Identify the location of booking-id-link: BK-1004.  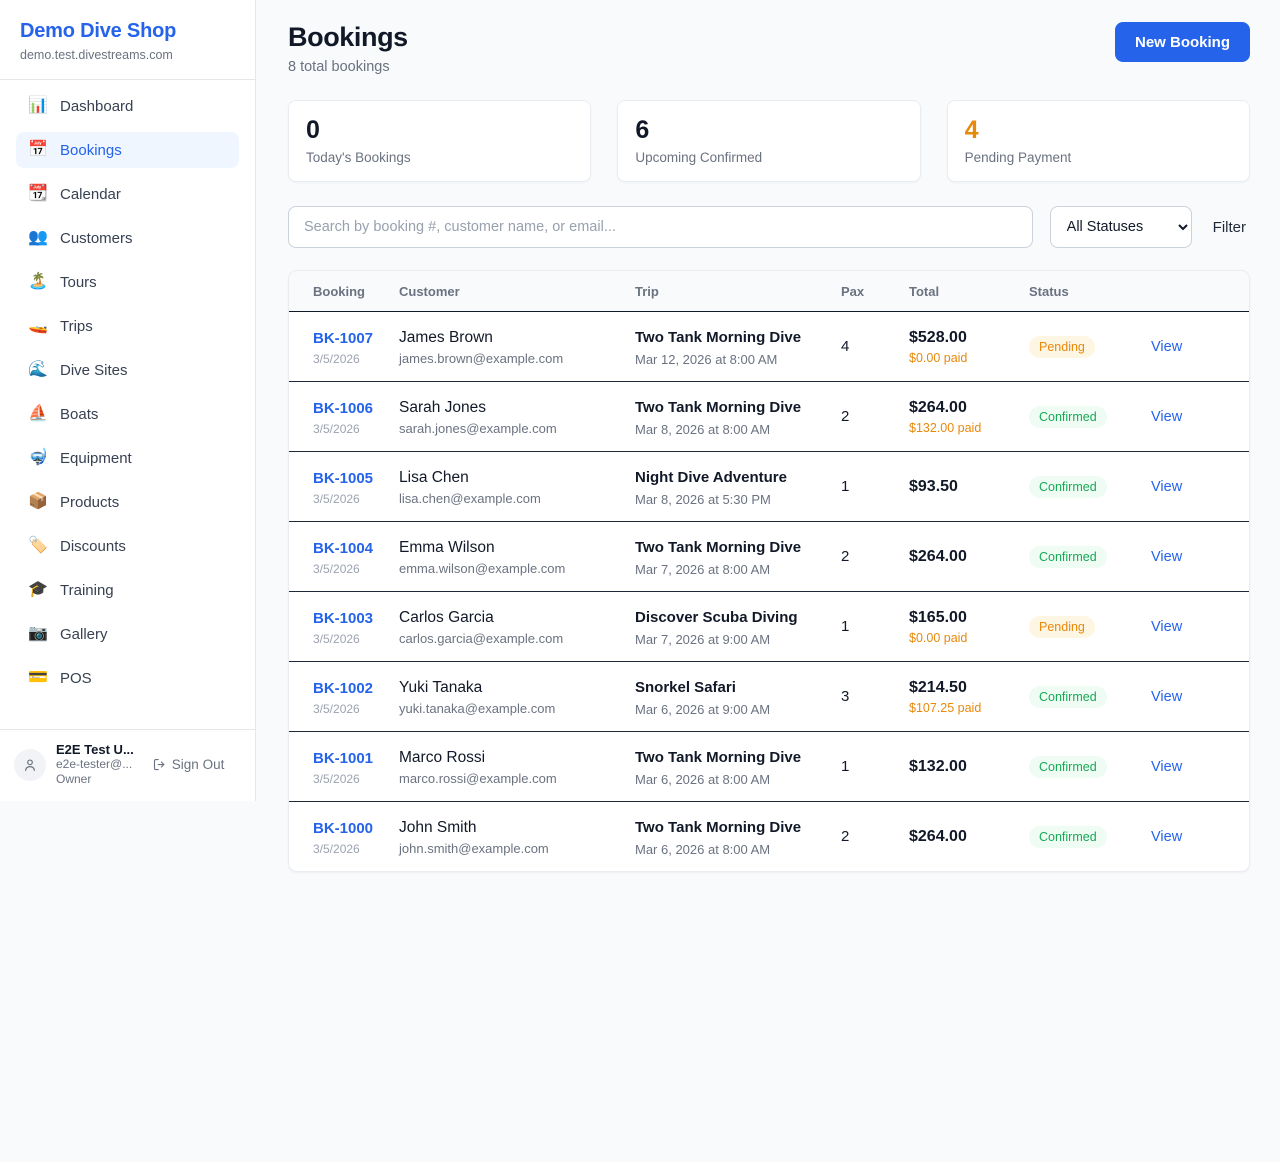
(343, 548).